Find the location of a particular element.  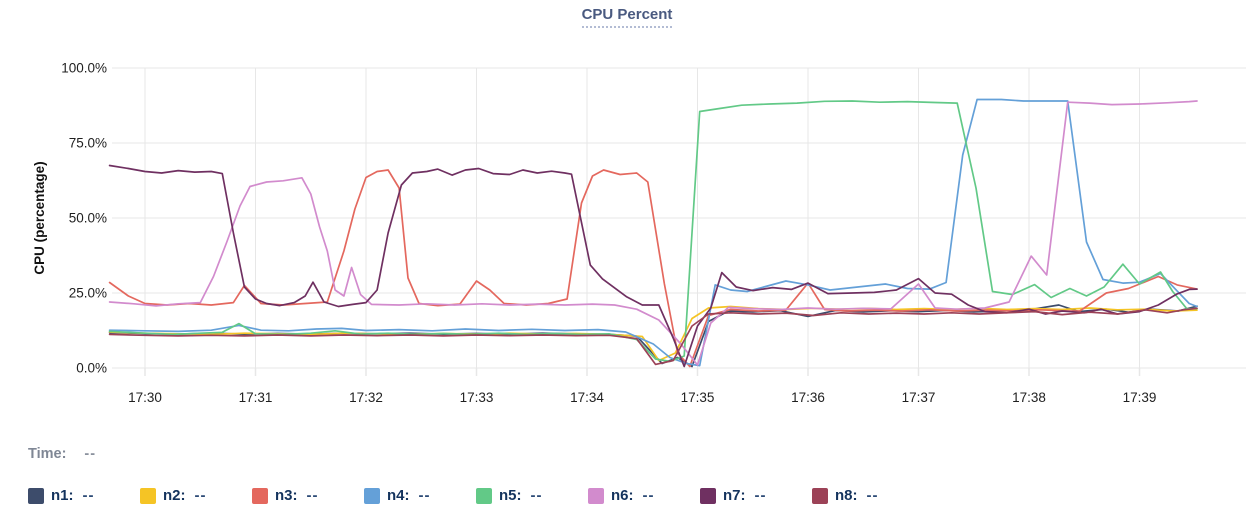

legend-item-n5: n5: -- is located at coordinates (532, 495).